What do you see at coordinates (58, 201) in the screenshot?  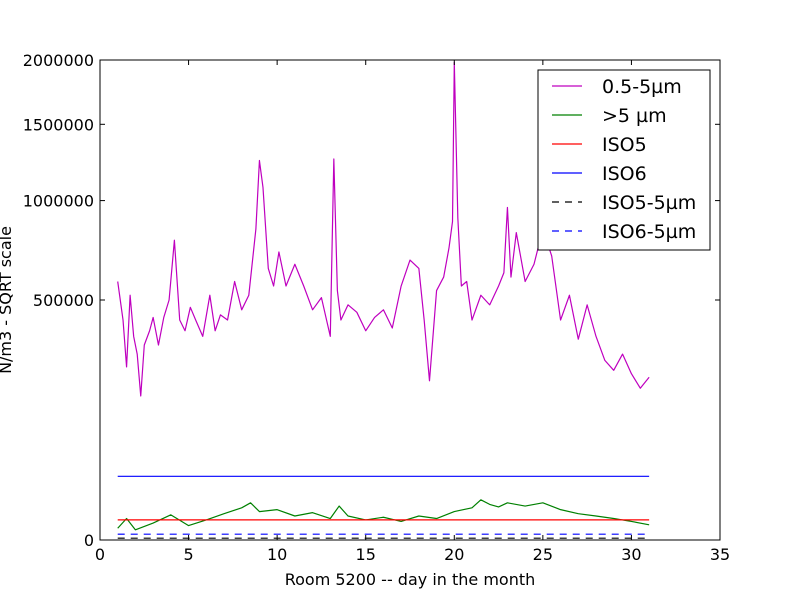 I see `y-tick-label: 1000000` at bounding box center [58, 201].